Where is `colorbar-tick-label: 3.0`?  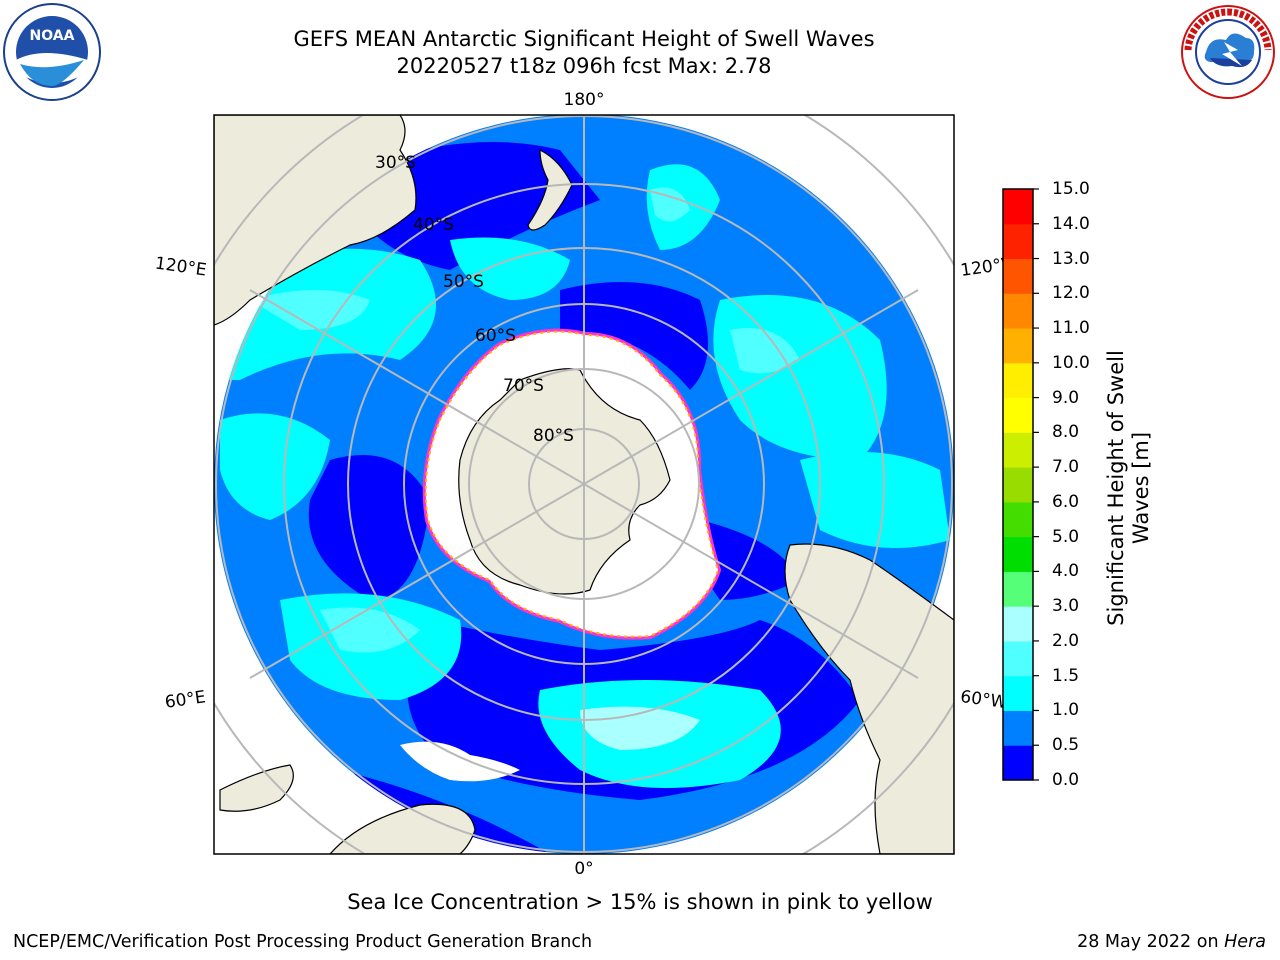
colorbar-tick-label: 3.0 is located at coordinates (1066, 606).